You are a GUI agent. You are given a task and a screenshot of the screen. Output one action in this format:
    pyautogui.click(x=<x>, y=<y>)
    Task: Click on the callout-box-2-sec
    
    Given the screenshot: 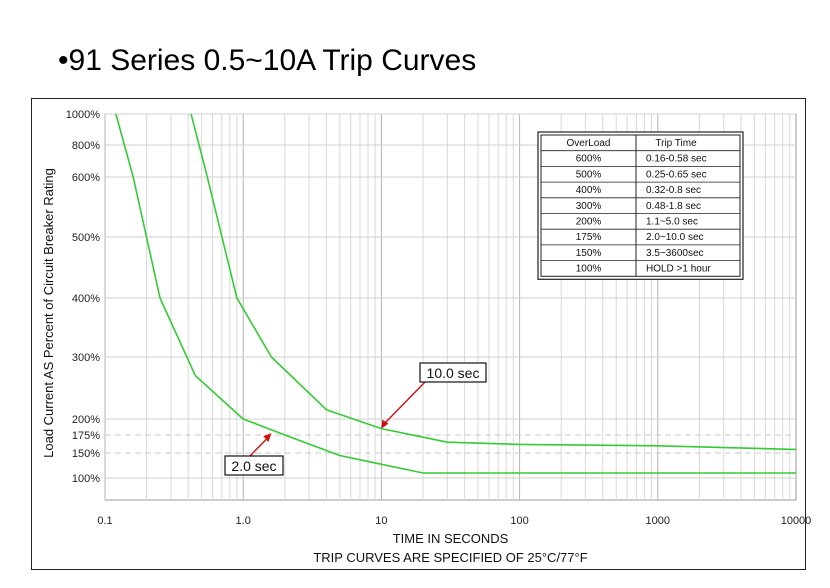 What is the action you would take?
    pyautogui.click(x=254, y=465)
    